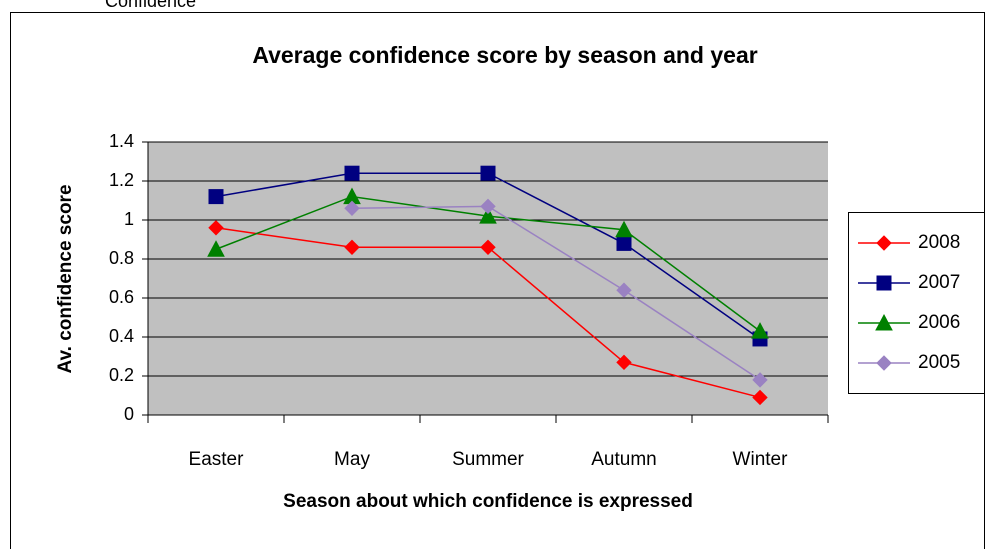 This screenshot has height=549, width=990. Describe the element at coordinates (939, 282) in the screenshot. I see `legend-label: 2007` at that location.